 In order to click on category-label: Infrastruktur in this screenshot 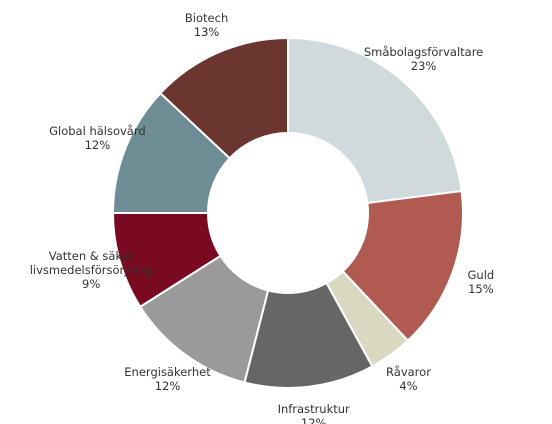, I will do `click(313, 409)`.